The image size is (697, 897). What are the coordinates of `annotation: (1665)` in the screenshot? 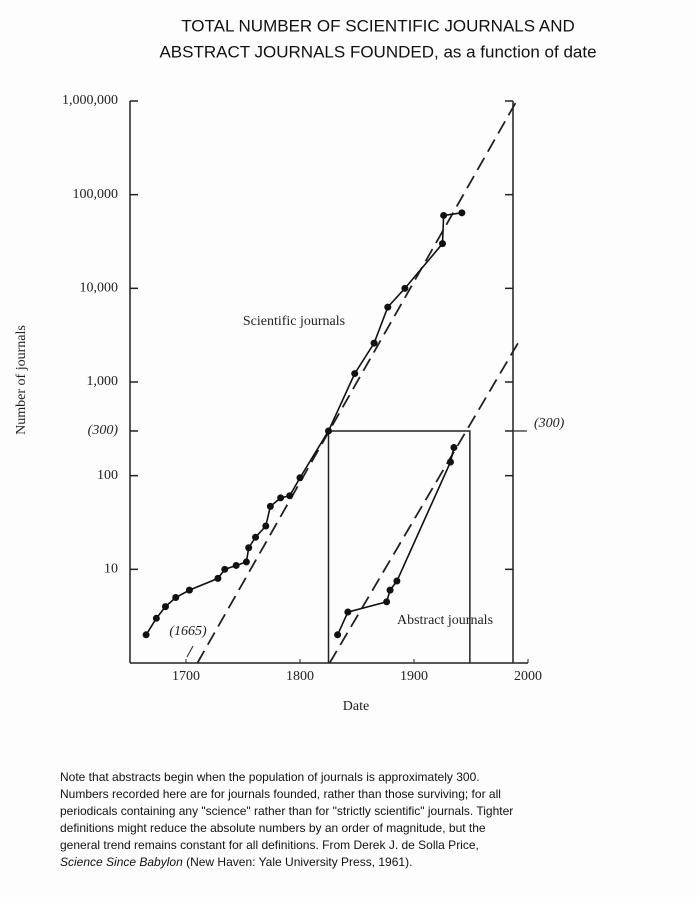 It's located at (188, 631).